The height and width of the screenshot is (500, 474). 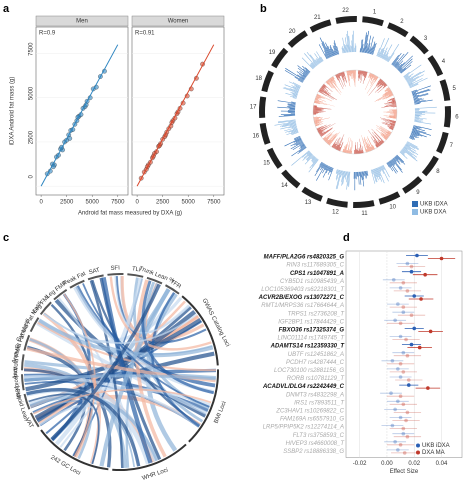 What do you see at coordinates (317, 18) in the screenshot?
I see `chromosome-label: 21` at bounding box center [317, 18].